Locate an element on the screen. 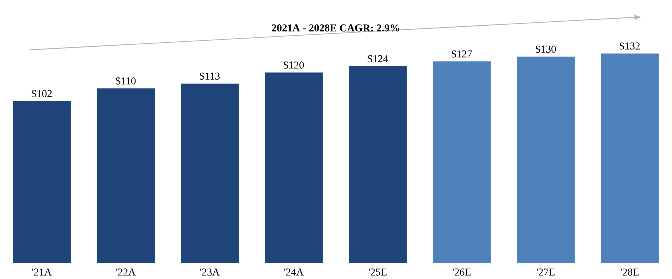 This screenshot has height=279, width=672. data-label: $132 is located at coordinates (630, 46).